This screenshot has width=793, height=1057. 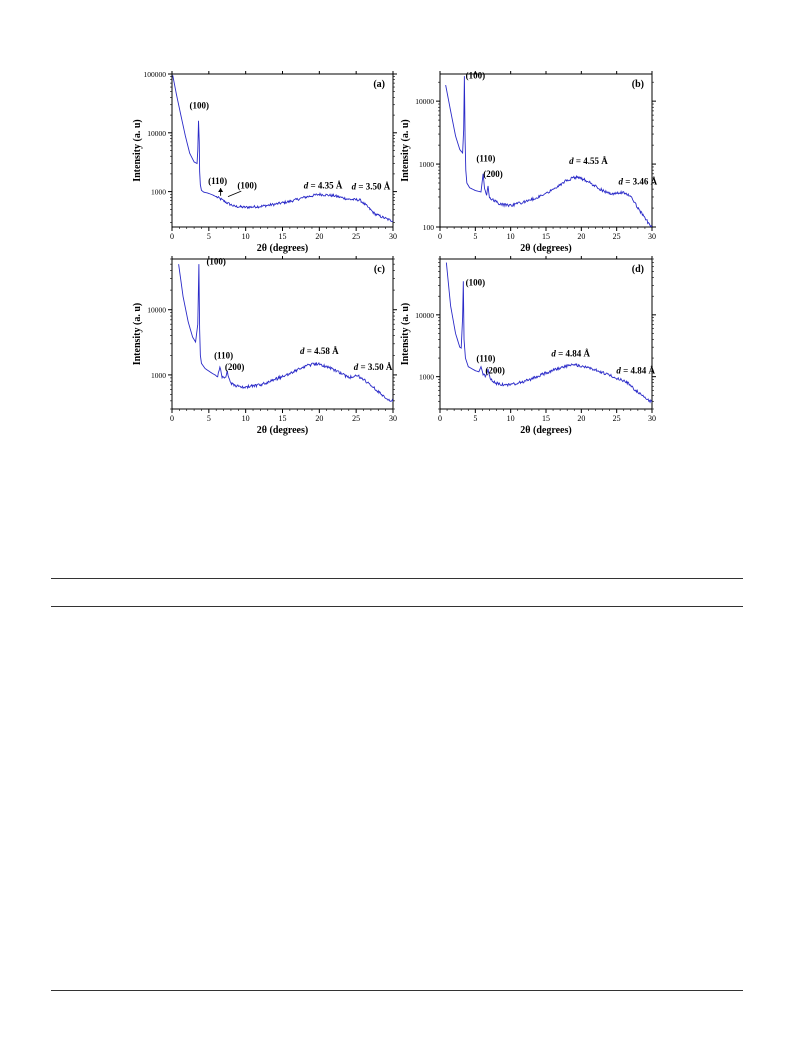 What do you see at coordinates (379, 269) in the screenshot?
I see `panel-label: (c)` at bounding box center [379, 269].